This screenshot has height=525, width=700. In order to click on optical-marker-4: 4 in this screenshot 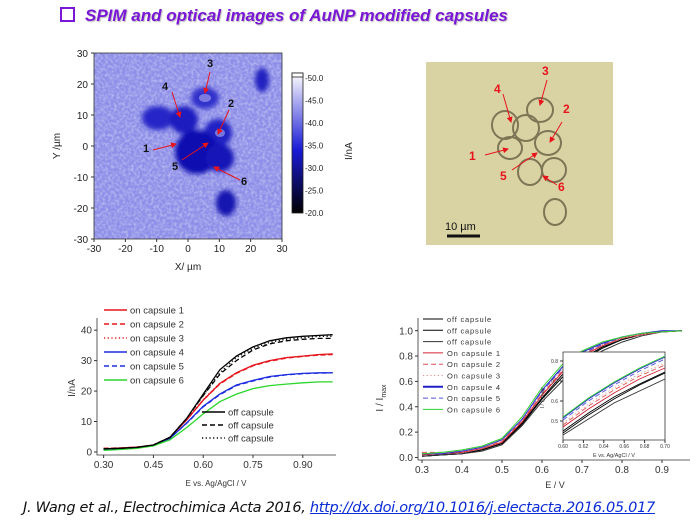, I will do `click(497, 89)`.